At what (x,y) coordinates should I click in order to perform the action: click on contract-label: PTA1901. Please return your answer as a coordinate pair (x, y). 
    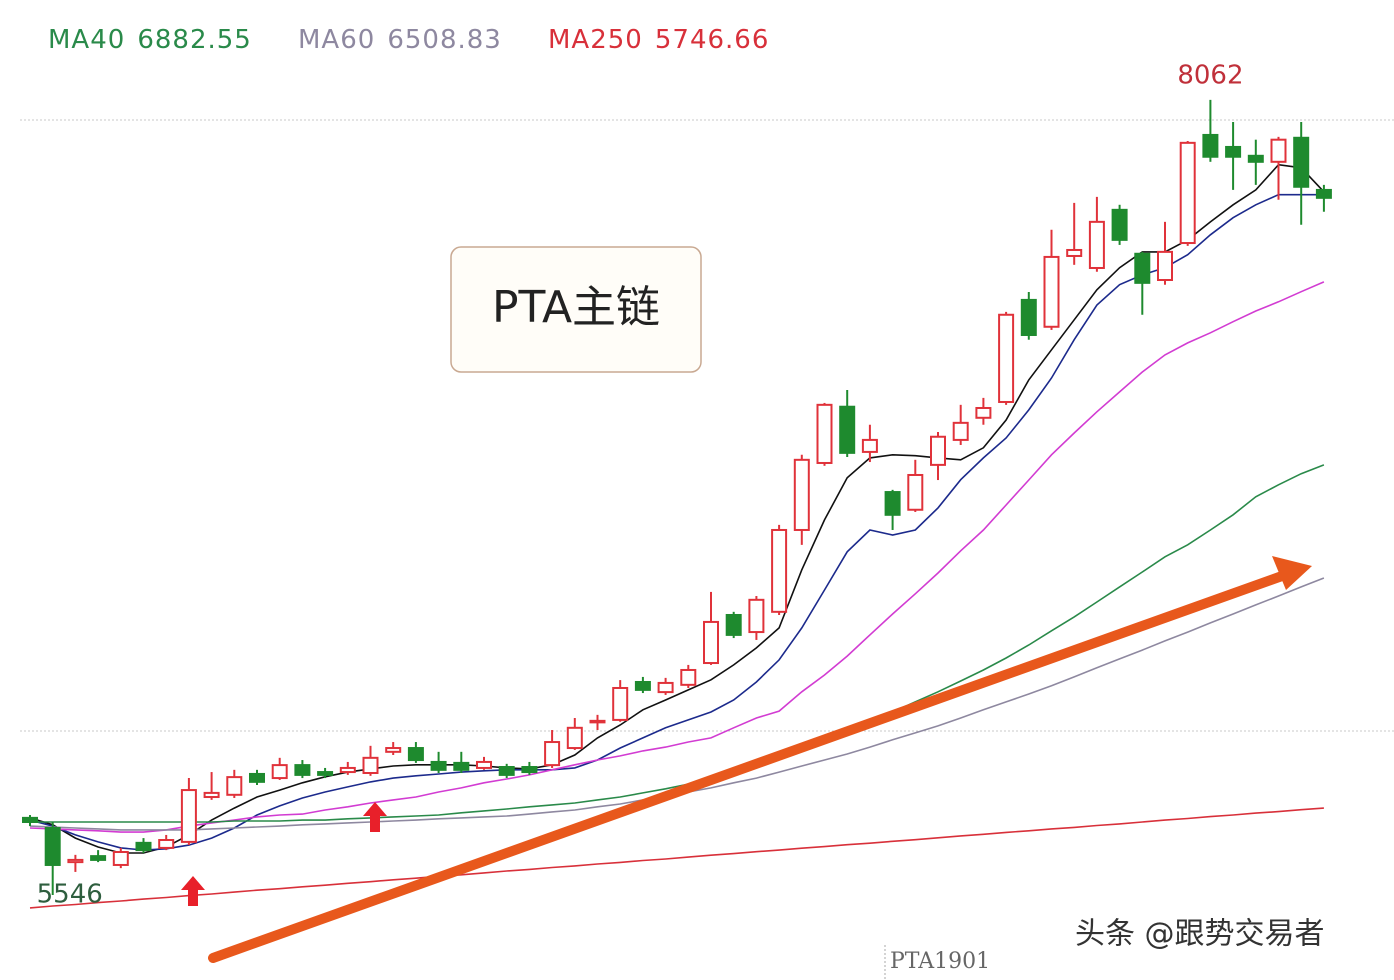
    Looking at the image, I should click on (940, 961).